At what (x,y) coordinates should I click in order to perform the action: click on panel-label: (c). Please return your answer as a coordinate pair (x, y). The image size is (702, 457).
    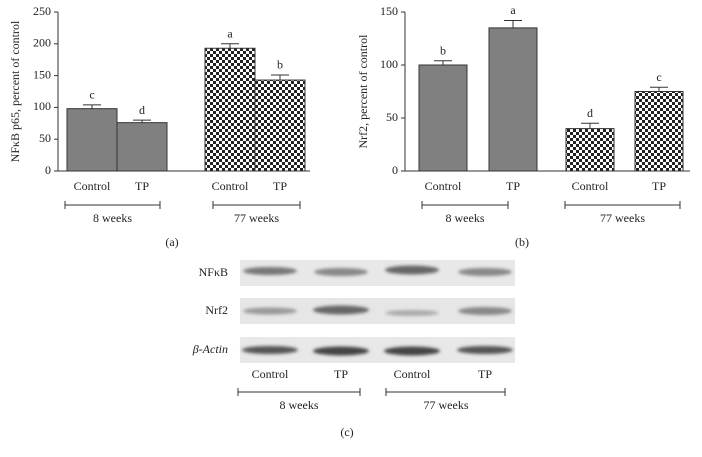
    Looking at the image, I should click on (346, 432).